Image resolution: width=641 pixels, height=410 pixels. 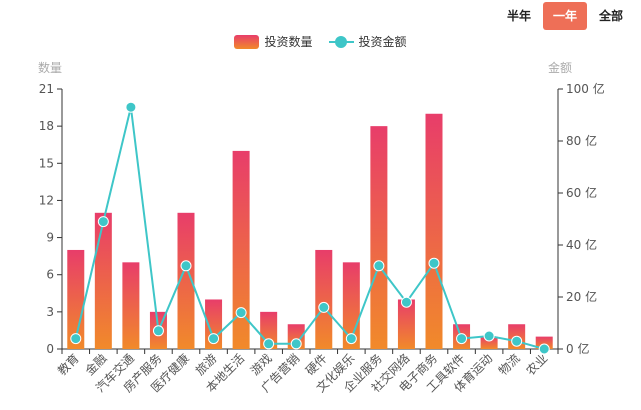 What do you see at coordinates (581, 296) in the screenshot?
I see `y-right-tick-label: 20 亿` at bounding box center [581, 296].